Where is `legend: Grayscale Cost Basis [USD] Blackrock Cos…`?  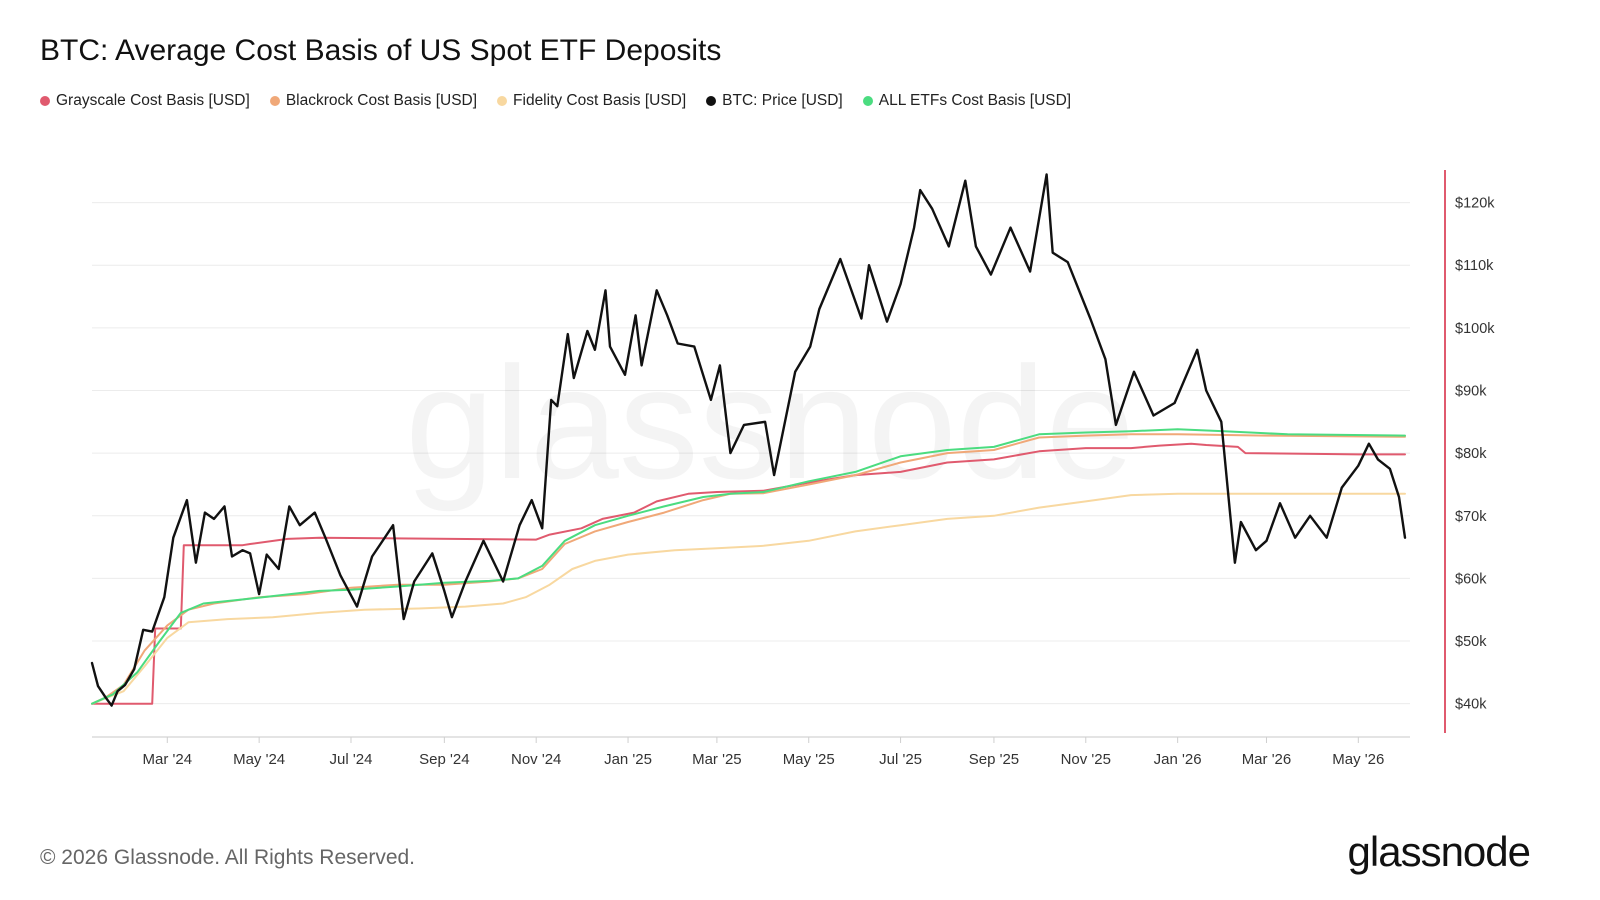 legend: Grayscale Cost Basis [USD] Blackrock Cos… is located at coordinates (555, 101).